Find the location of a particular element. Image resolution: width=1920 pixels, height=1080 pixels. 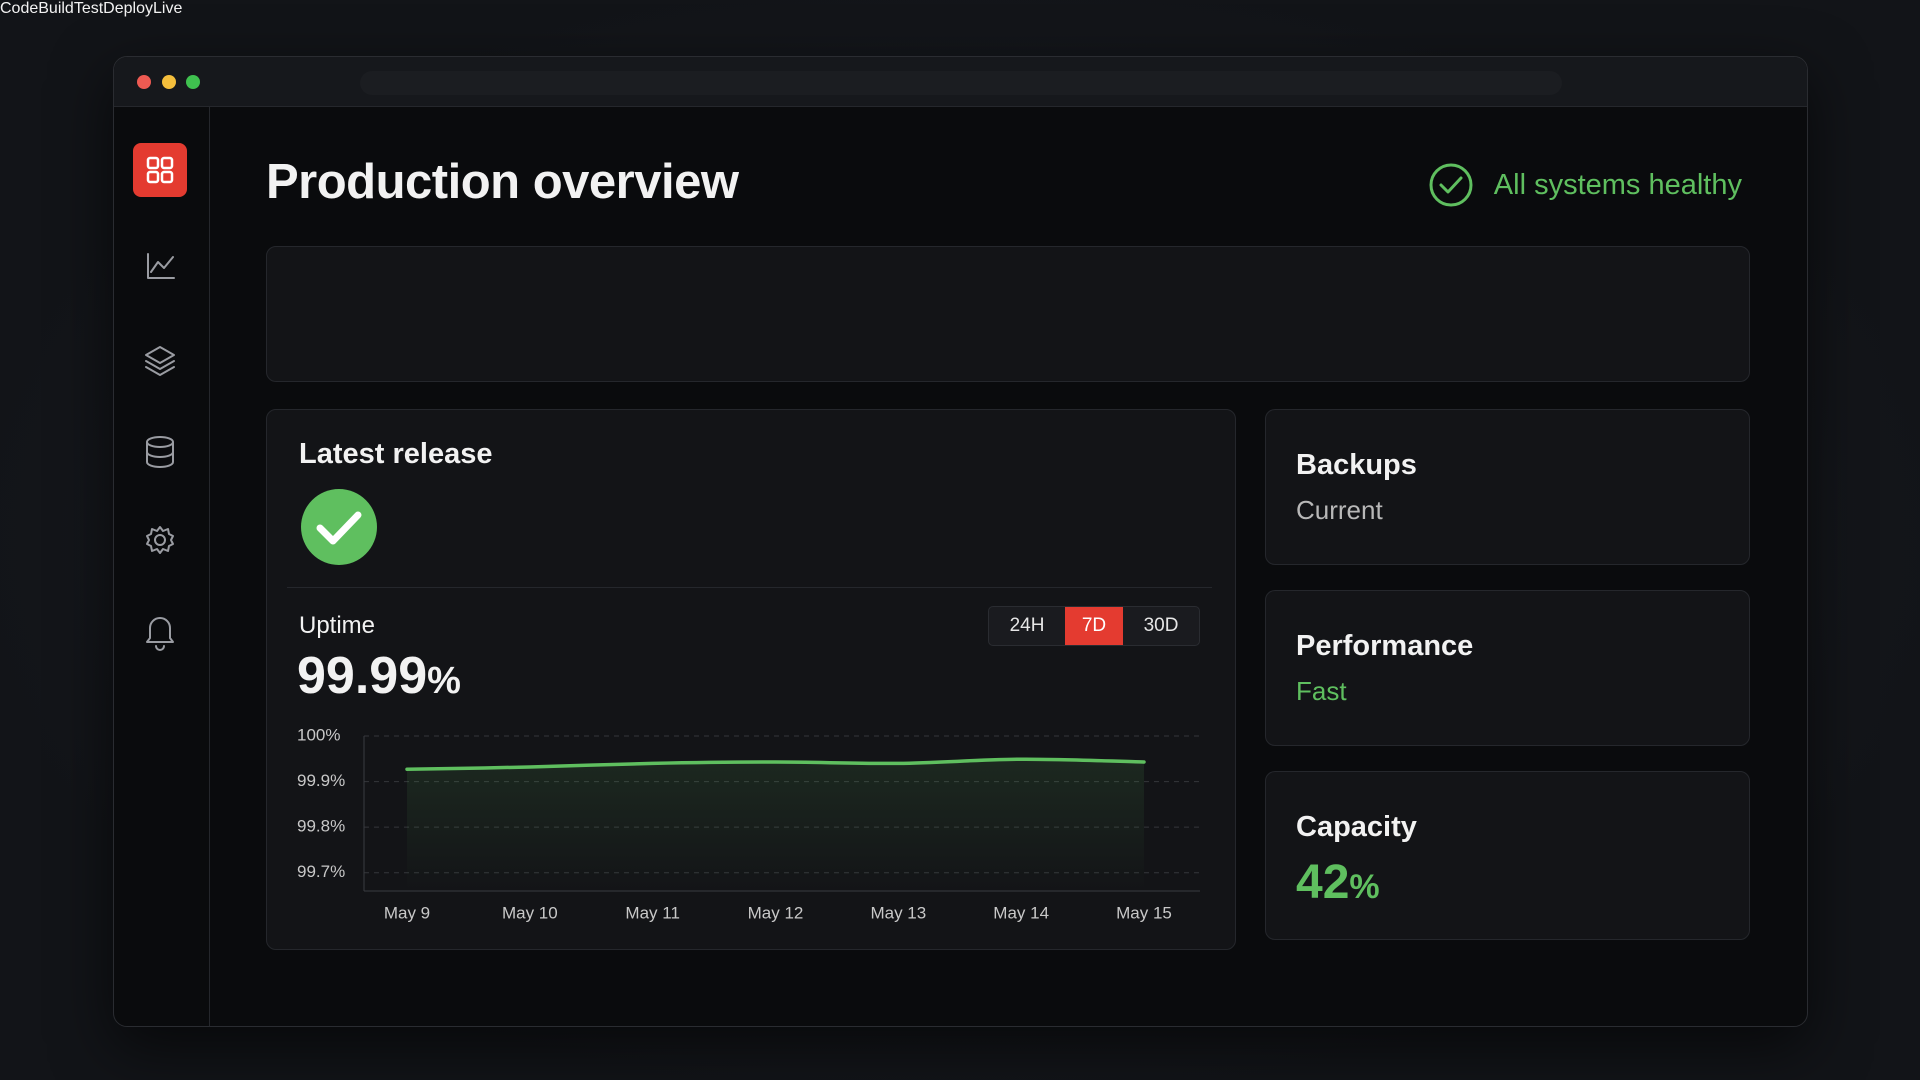

uptime-value-row: 99.99% is located at coordinates (379, 676).